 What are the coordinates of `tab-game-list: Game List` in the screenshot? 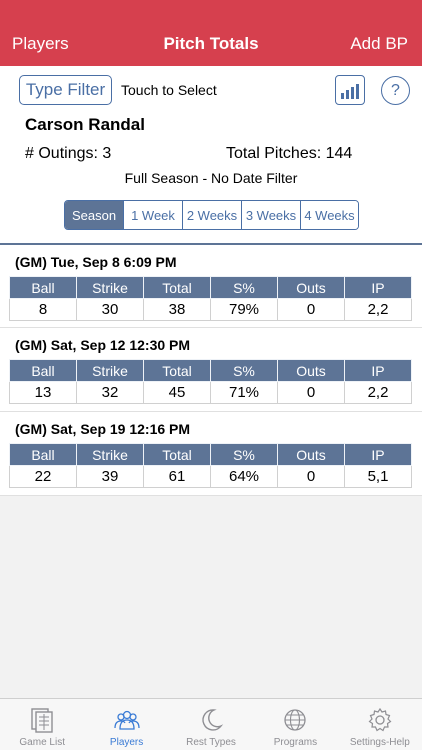 It's located at (42, 724).